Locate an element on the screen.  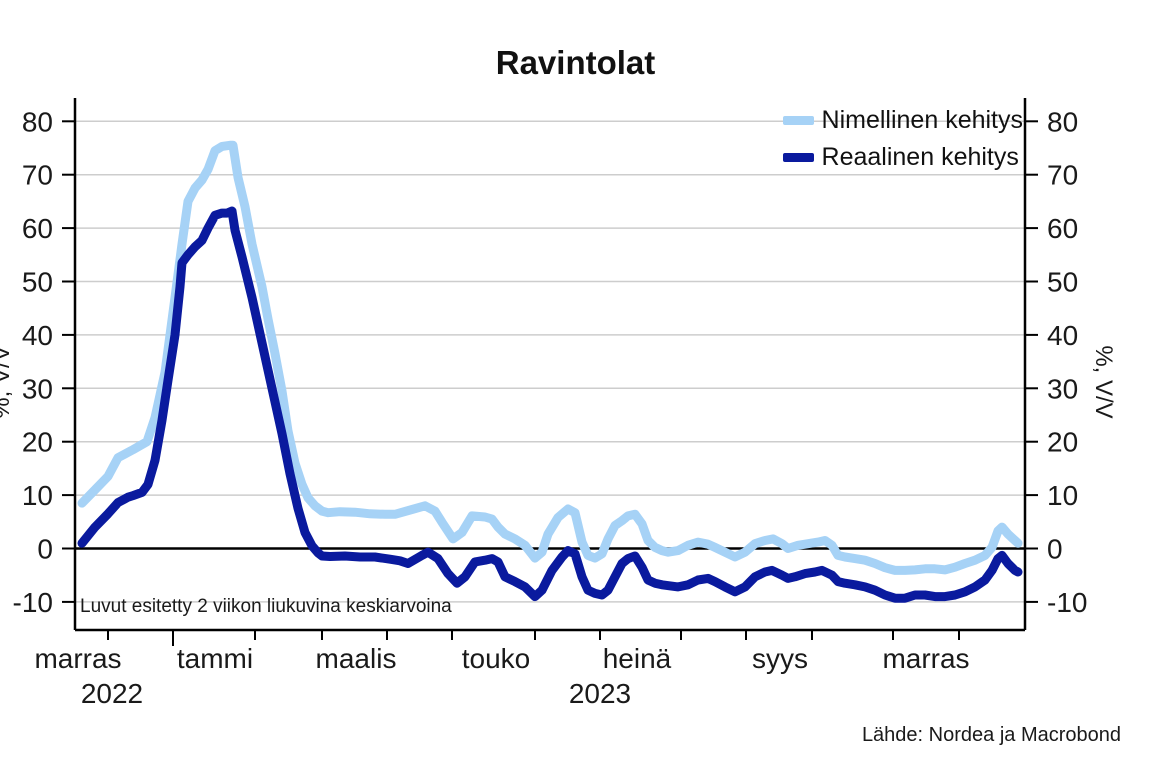
y-tick-label-right: 60 is located at coordinates (1062, 228).